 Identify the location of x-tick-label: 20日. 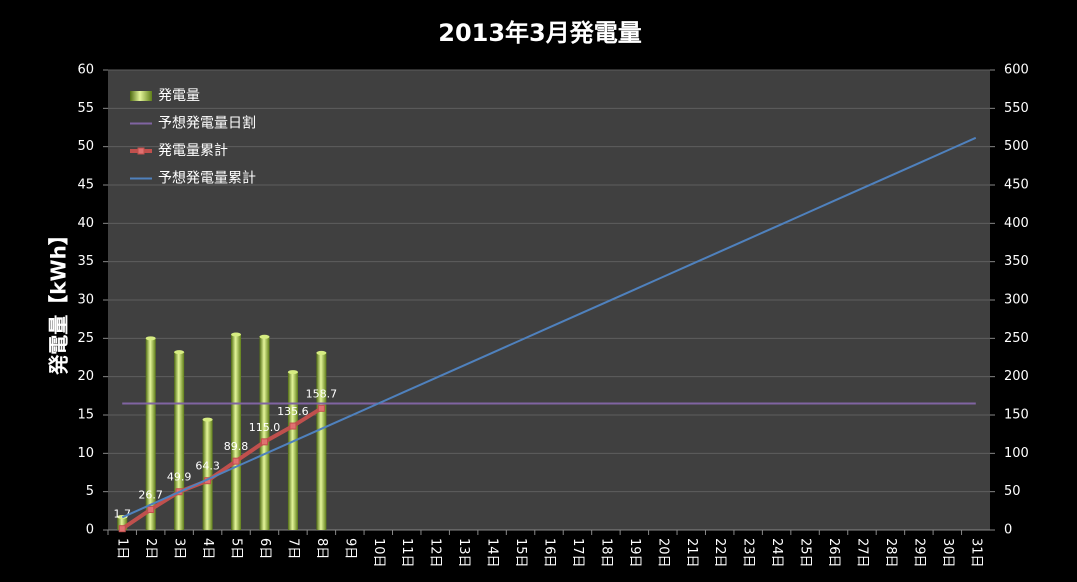
(662, 553).